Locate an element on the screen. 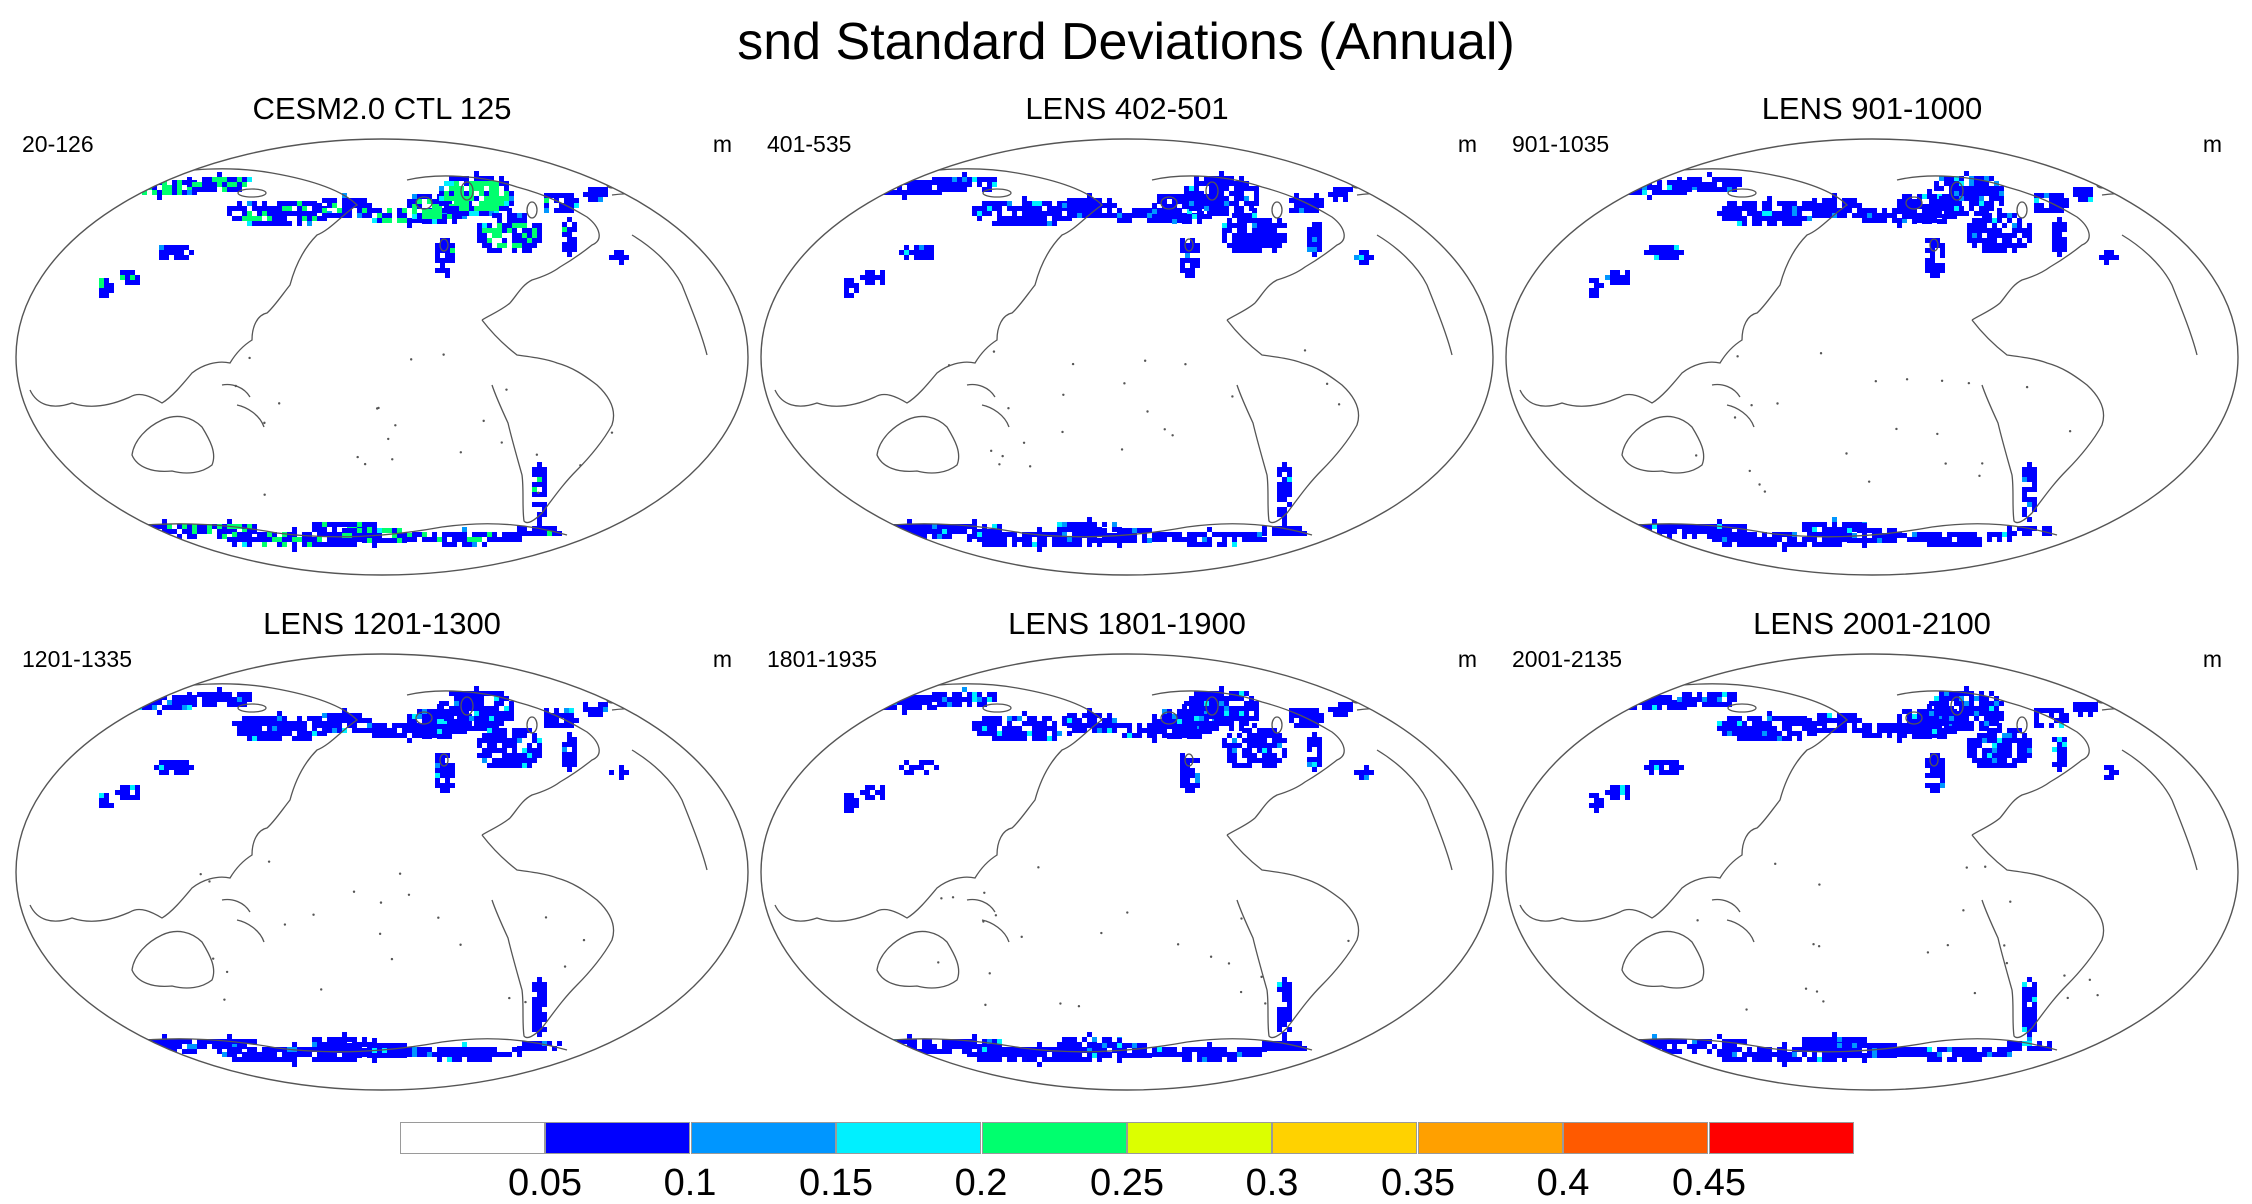  map-boundary is located at coordinates (1872, 357).